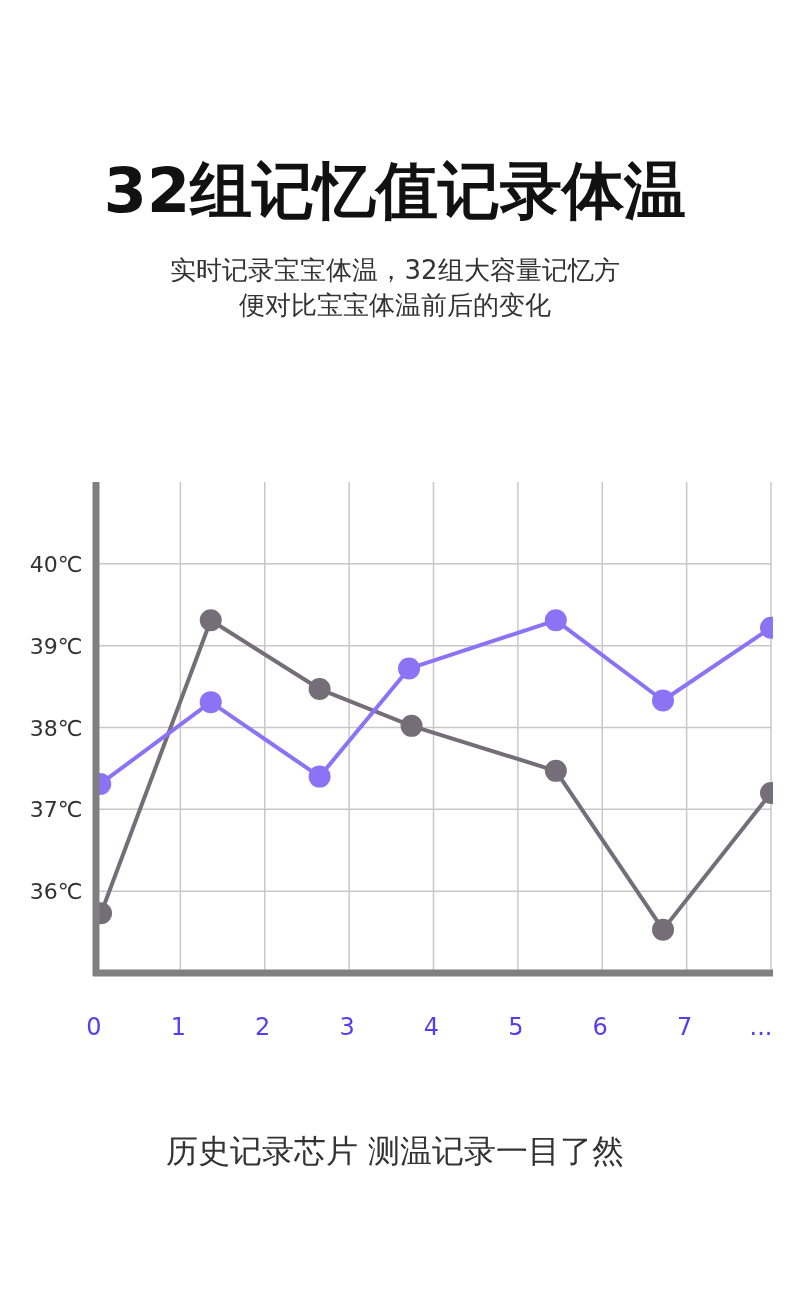 Image resolution: width=790 pixels, height=1300 pixels. What do you see at coordinates (263, 1027) in the screenshot?
I see `x-tick-label: 2` at bounding box center [263, 1027].